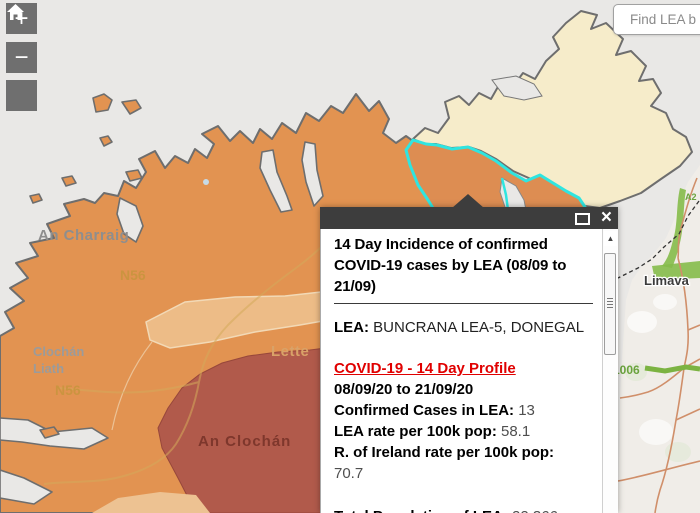  What do you see at coordinates (444, 452) in the screenshot?
I see `roi-rate-label: R. of Ireland rate per 100k pop:` at bounding box center [444, 452].